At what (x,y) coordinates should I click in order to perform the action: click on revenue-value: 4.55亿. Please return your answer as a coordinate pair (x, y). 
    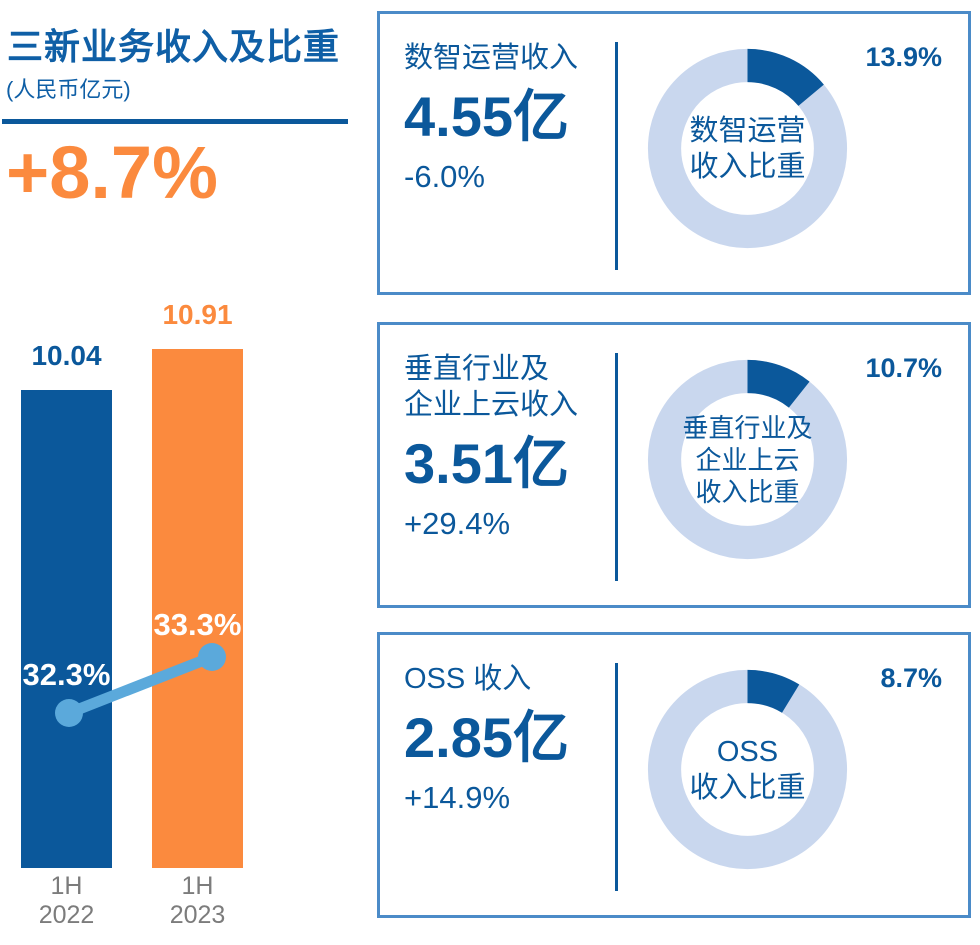
    Looking at the image, I should click on (486, 116).